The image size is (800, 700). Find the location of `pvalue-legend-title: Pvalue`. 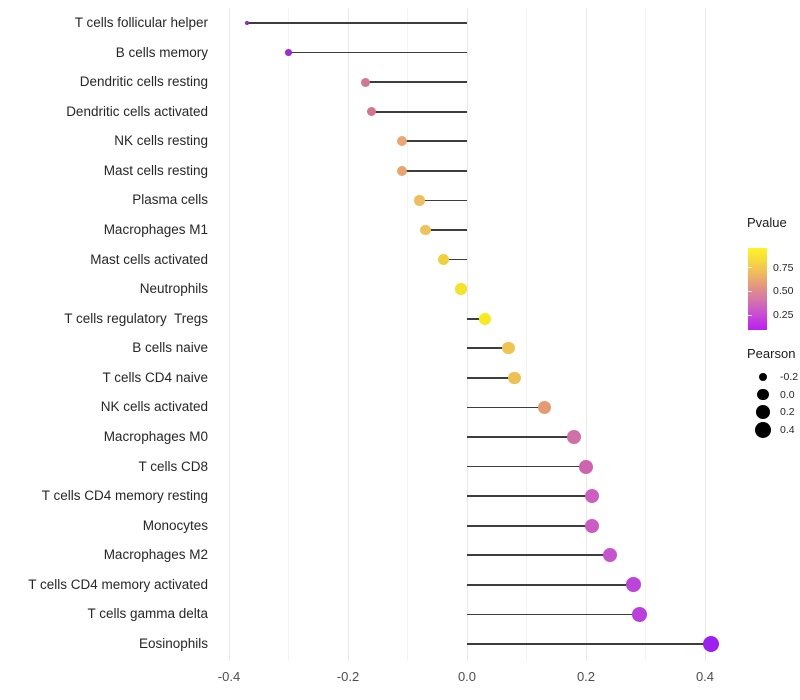

pvalue-legend-title: Pvalue is located at coordinates (767, 222).